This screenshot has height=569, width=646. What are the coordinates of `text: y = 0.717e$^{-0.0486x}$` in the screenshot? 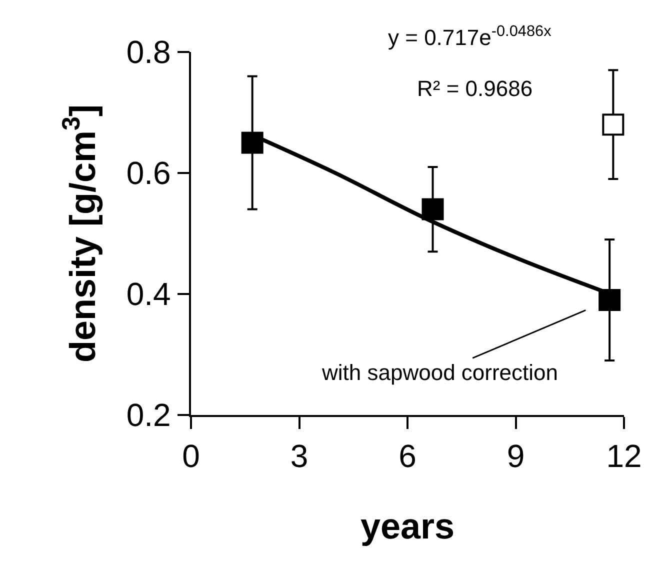 It's located at (470, 36).